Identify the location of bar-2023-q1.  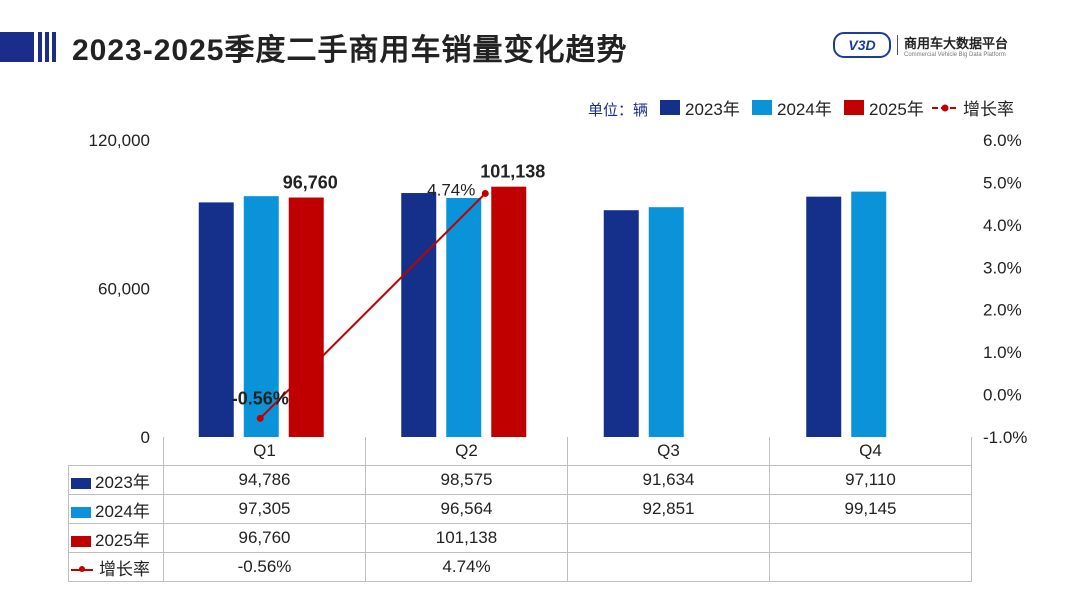
(216, 319).